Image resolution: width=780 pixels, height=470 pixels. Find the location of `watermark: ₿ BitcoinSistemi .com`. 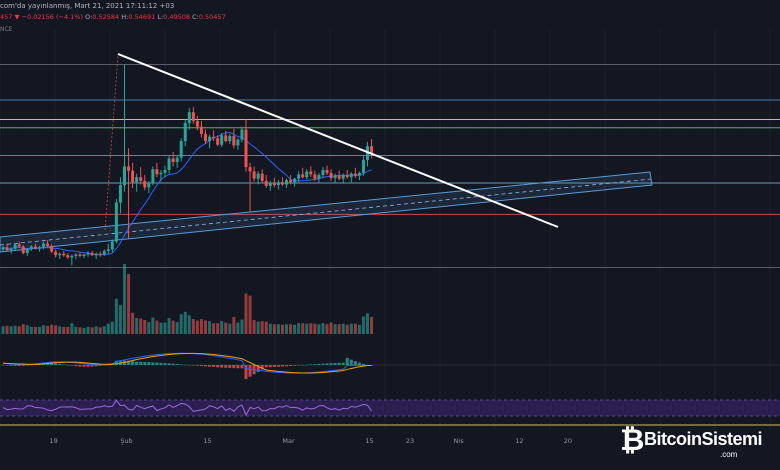

watermark: ₿ BitcoinSistemi .com is located at coordinates (700, 443).